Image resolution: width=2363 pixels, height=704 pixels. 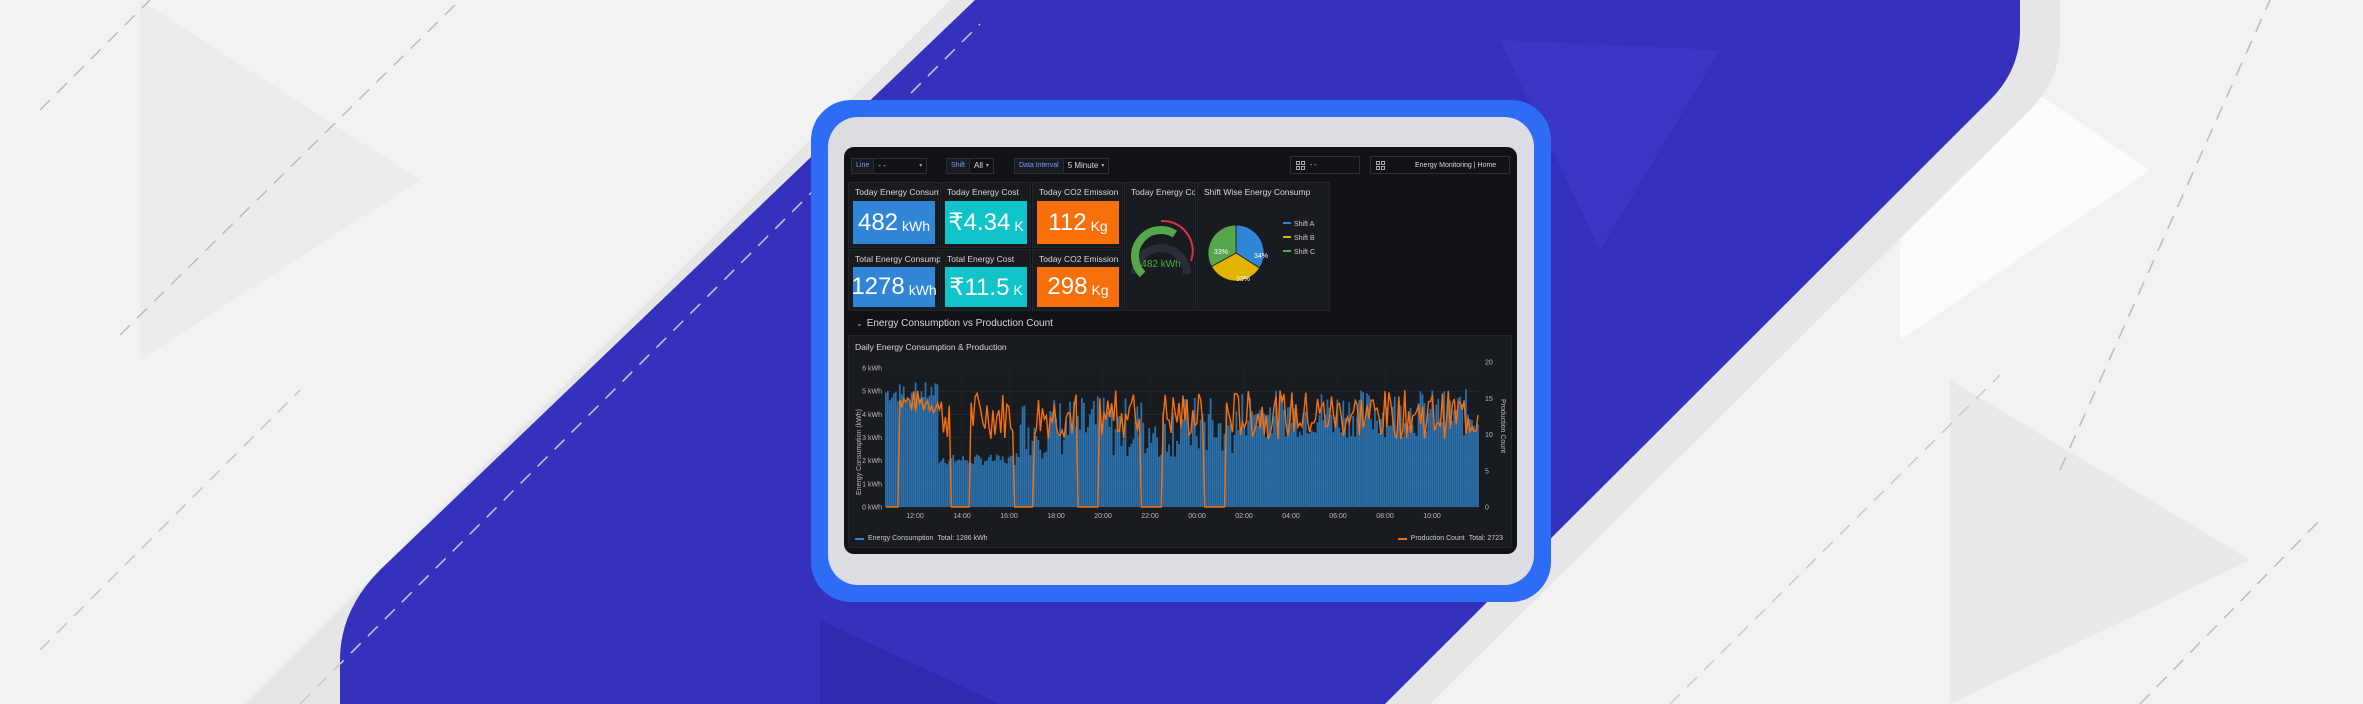 I want to click on line-filter: Line - - ▾, so click(x=889, y=166).